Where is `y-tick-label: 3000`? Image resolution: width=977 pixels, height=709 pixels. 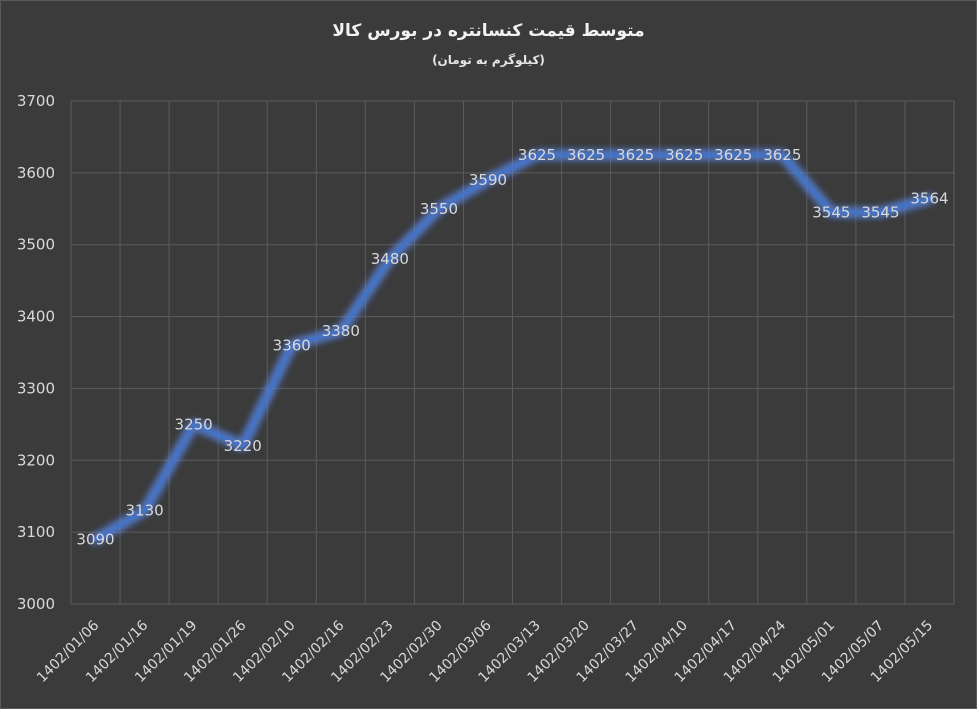 y-tick-label: 3000 is located at coordinates (36, 604).